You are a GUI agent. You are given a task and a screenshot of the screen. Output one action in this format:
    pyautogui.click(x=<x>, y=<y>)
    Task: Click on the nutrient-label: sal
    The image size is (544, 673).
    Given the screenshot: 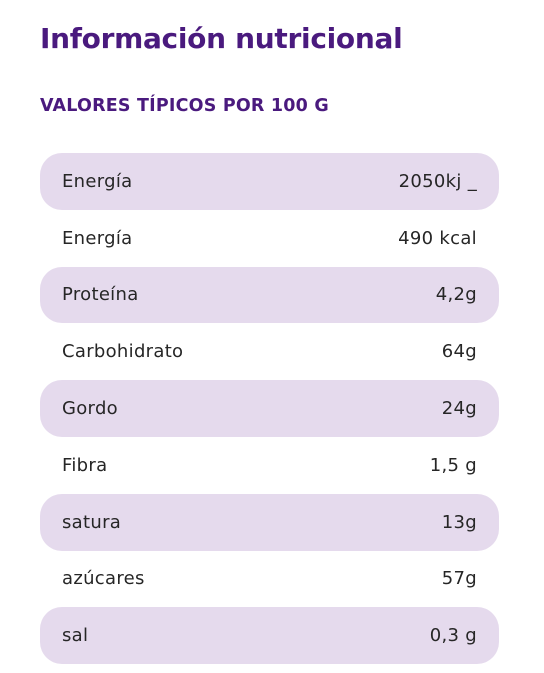 What is the action you would take?
    pyautogui.click(x=75, y=636)
    